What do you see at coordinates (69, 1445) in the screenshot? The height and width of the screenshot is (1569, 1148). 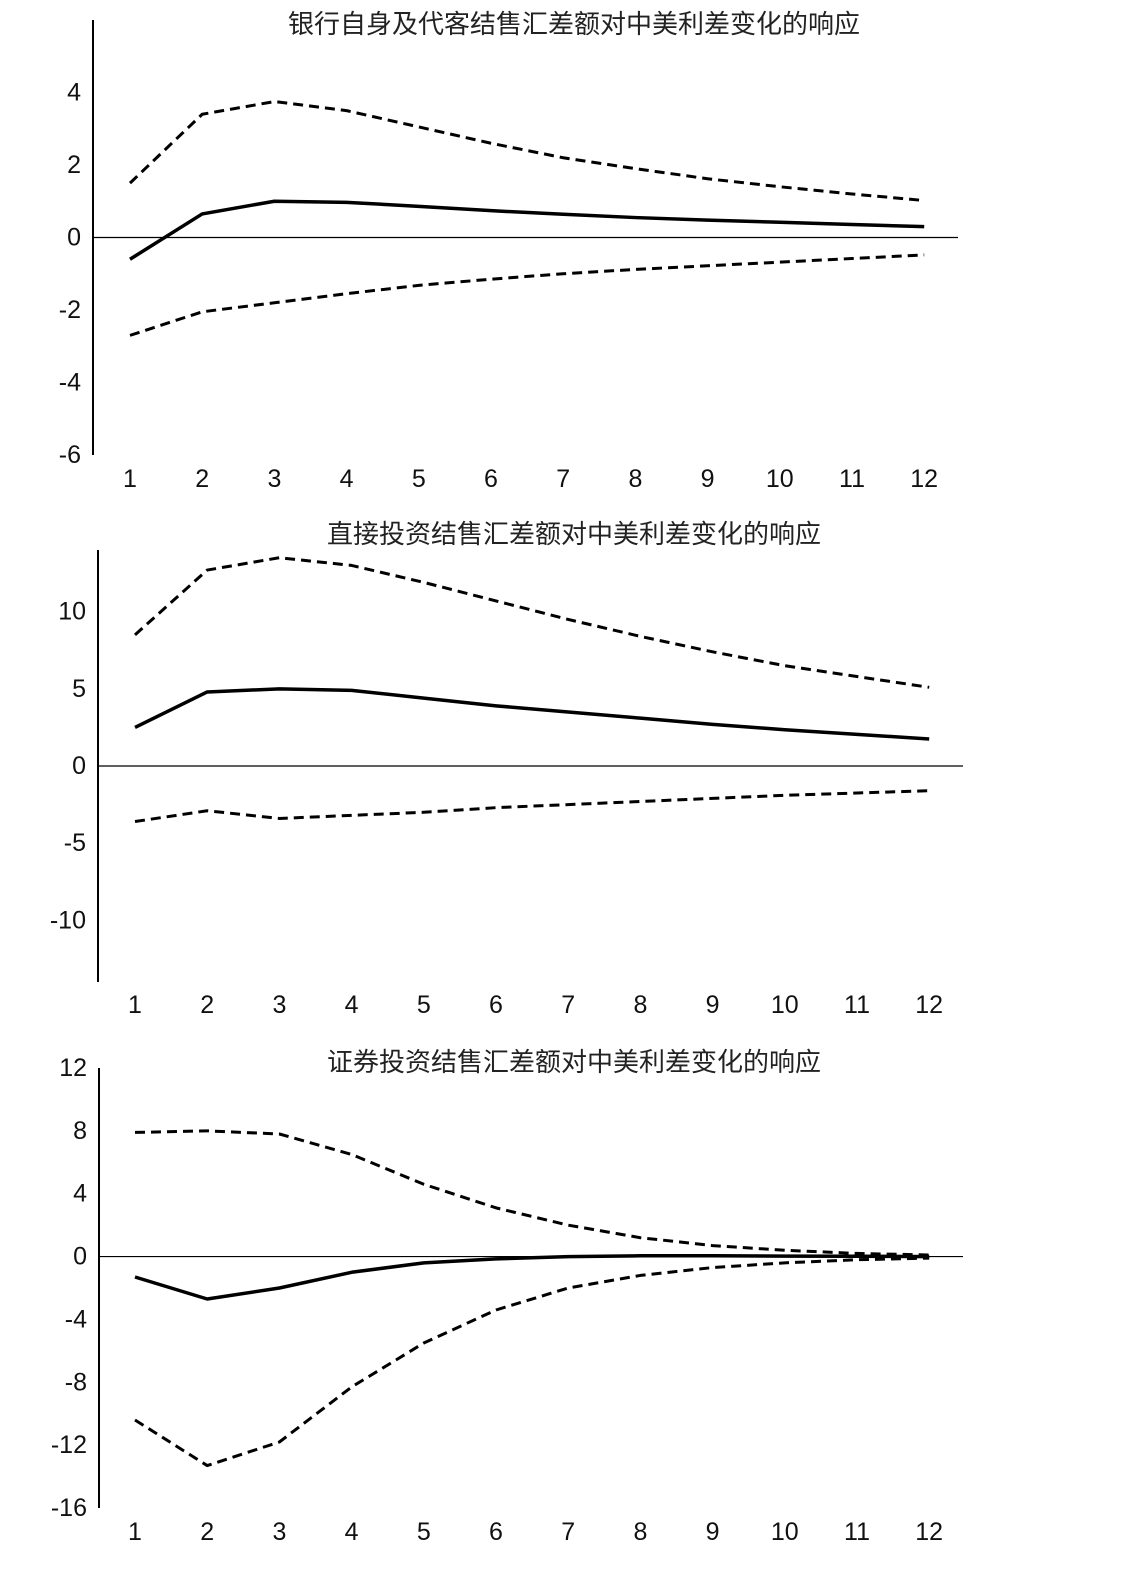 I see `y-tick-label: -12` at bounding box center [69, 1445].